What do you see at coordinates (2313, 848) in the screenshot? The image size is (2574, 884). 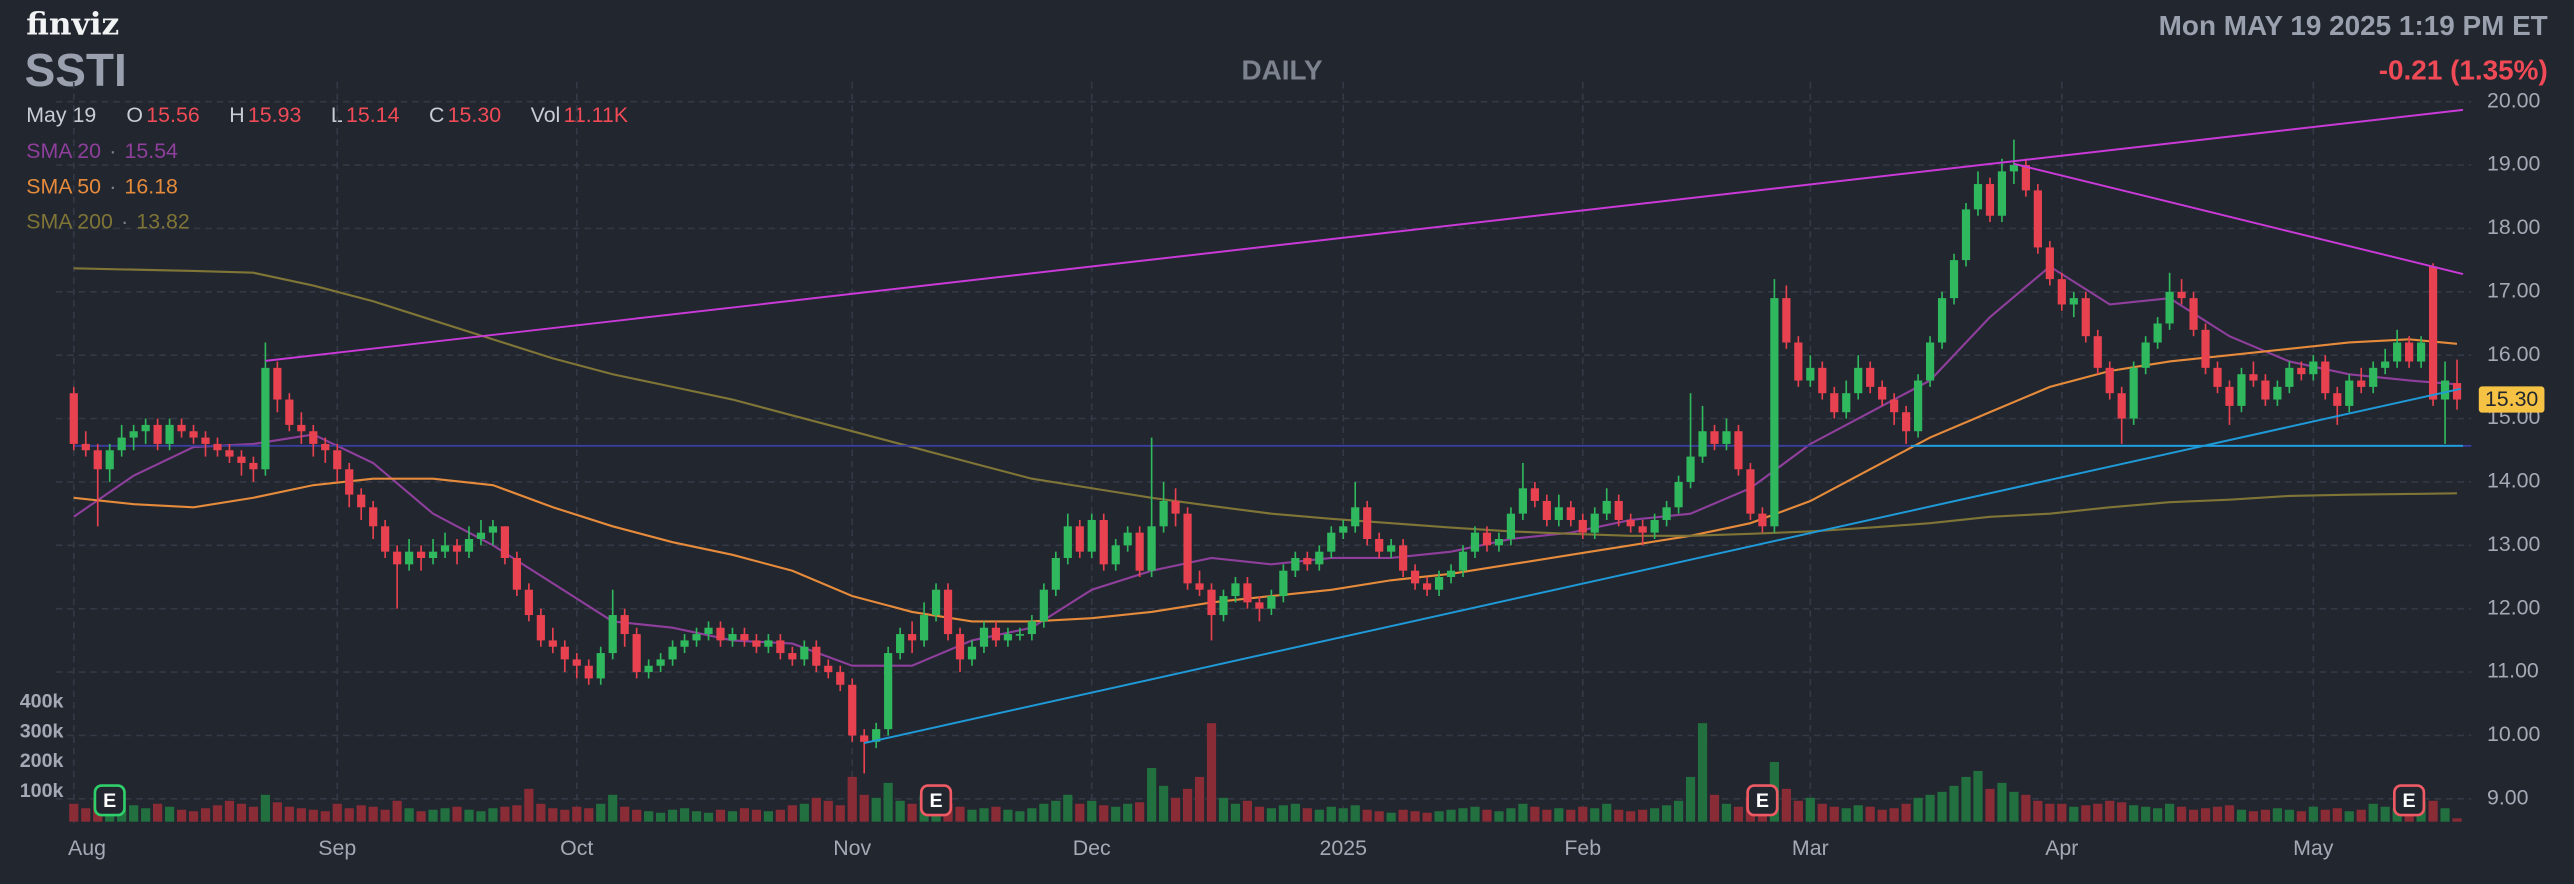 I see `x-tick-label: May` at bounding box center [2313, 848].